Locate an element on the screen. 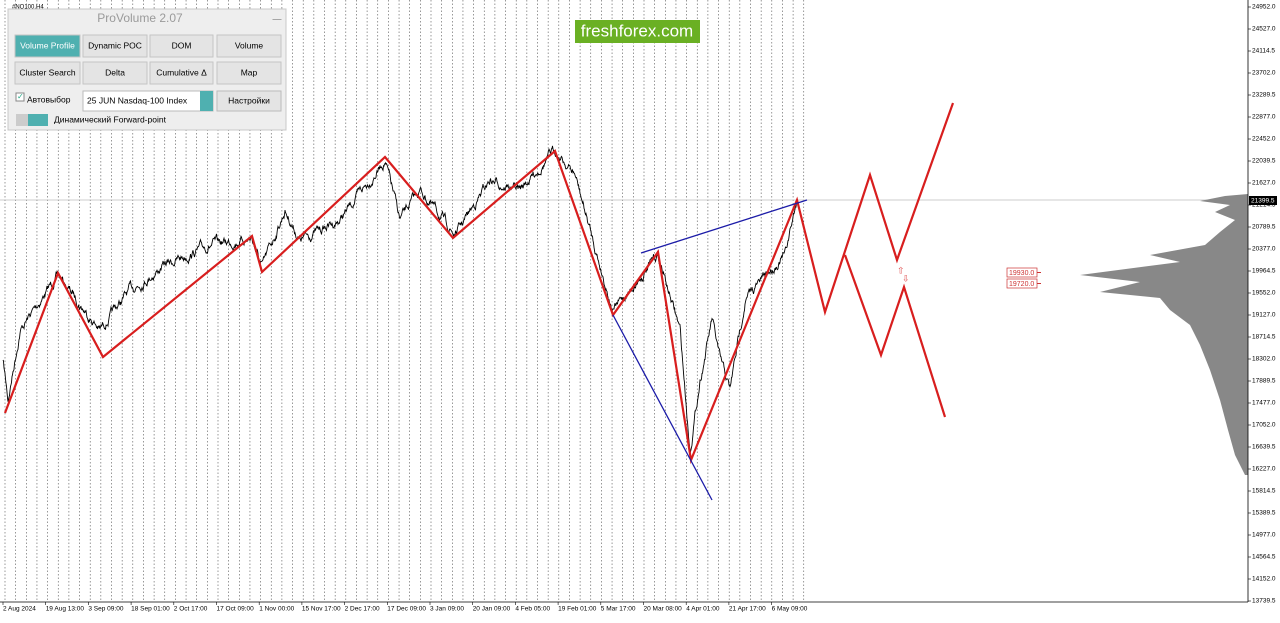  price-label: 21214.5 is located at coordinates (1264, 205).